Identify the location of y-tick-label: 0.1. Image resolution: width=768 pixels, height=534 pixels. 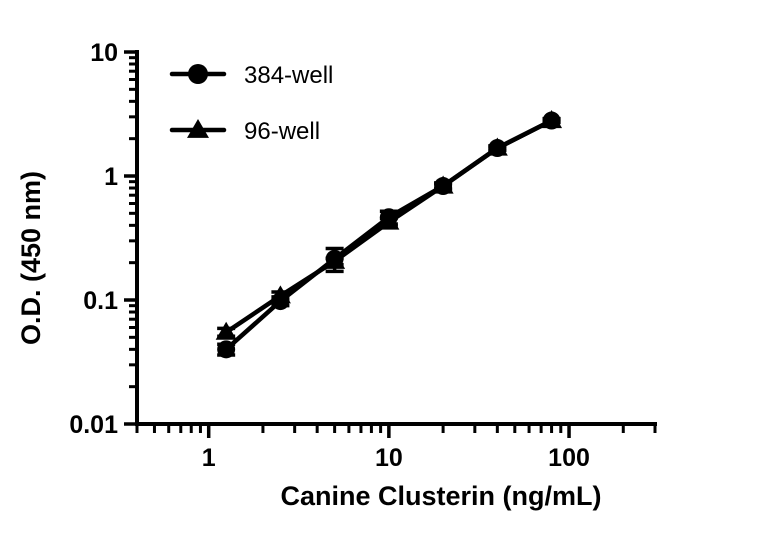
(100, 301).